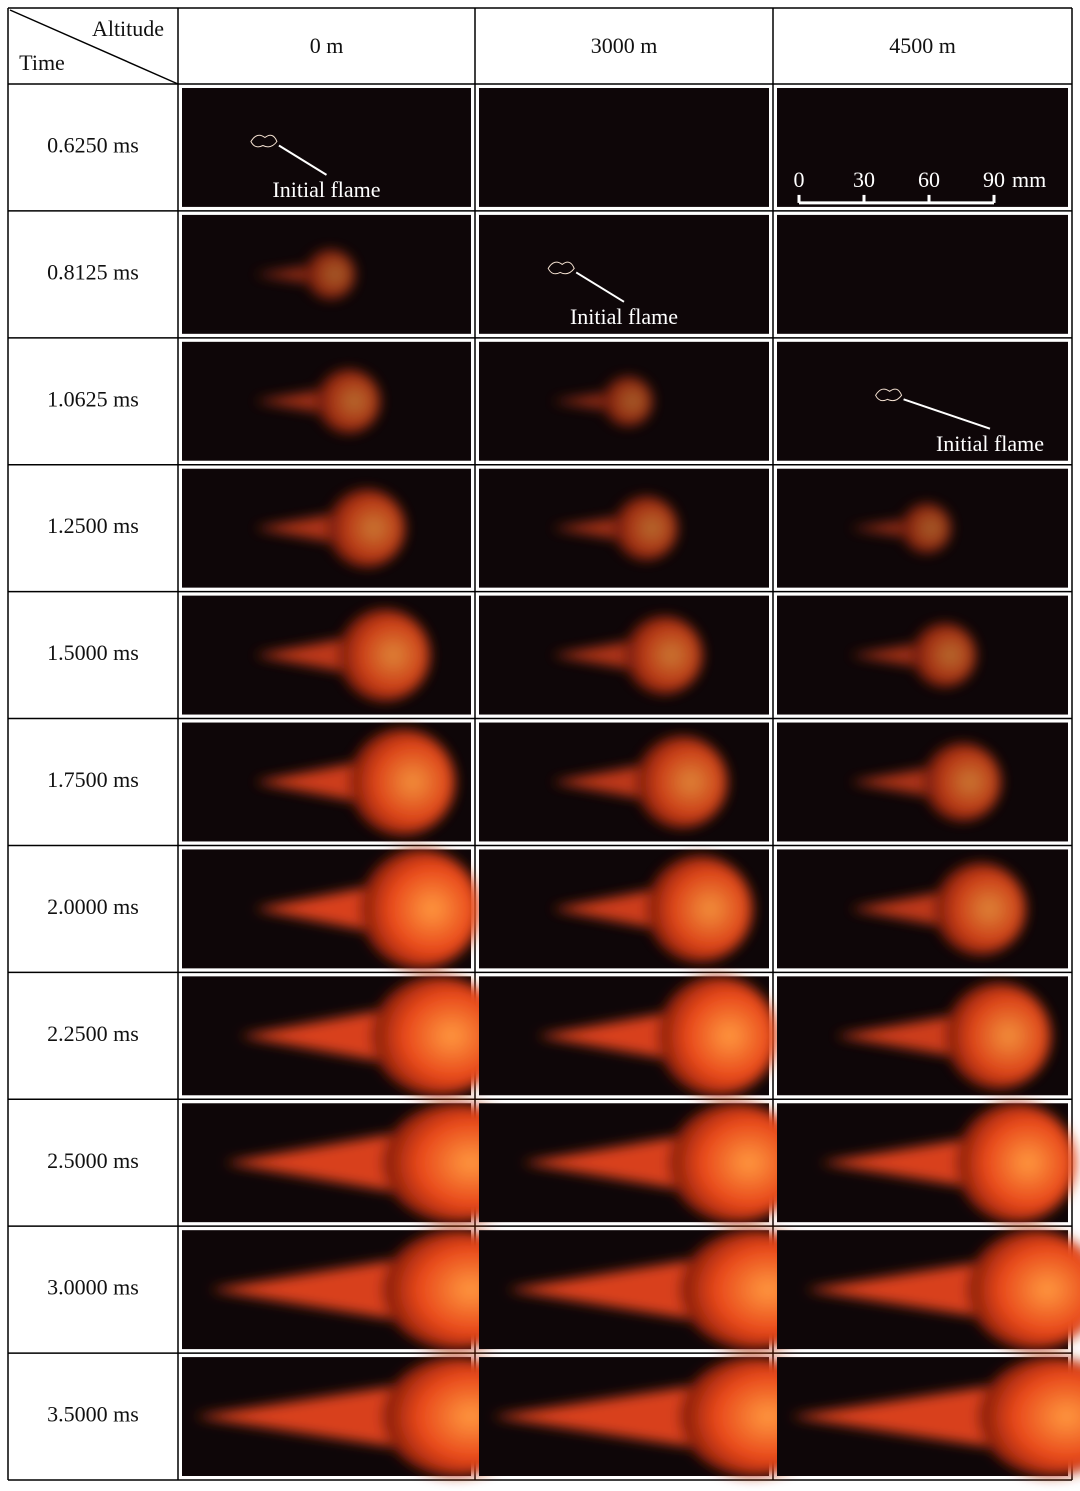 The height and width of the screenshot is (1491, 1080). I want to click on row-header: 0.8125 ms, so click(93, 271).